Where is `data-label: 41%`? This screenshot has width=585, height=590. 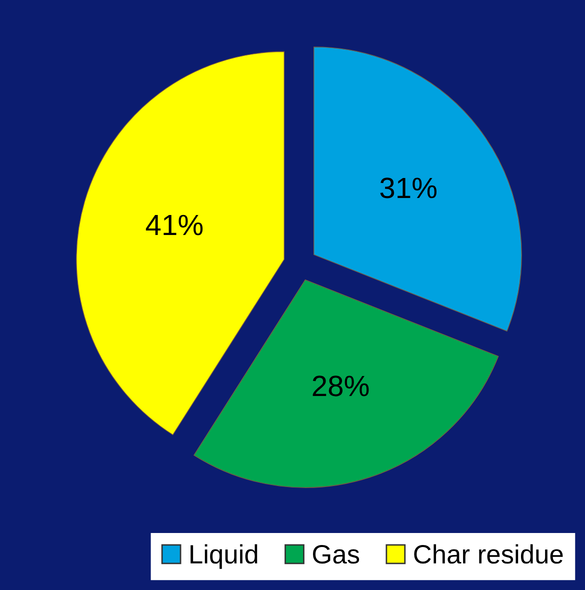 data-label: 41% is located at coordinates (174, 225).